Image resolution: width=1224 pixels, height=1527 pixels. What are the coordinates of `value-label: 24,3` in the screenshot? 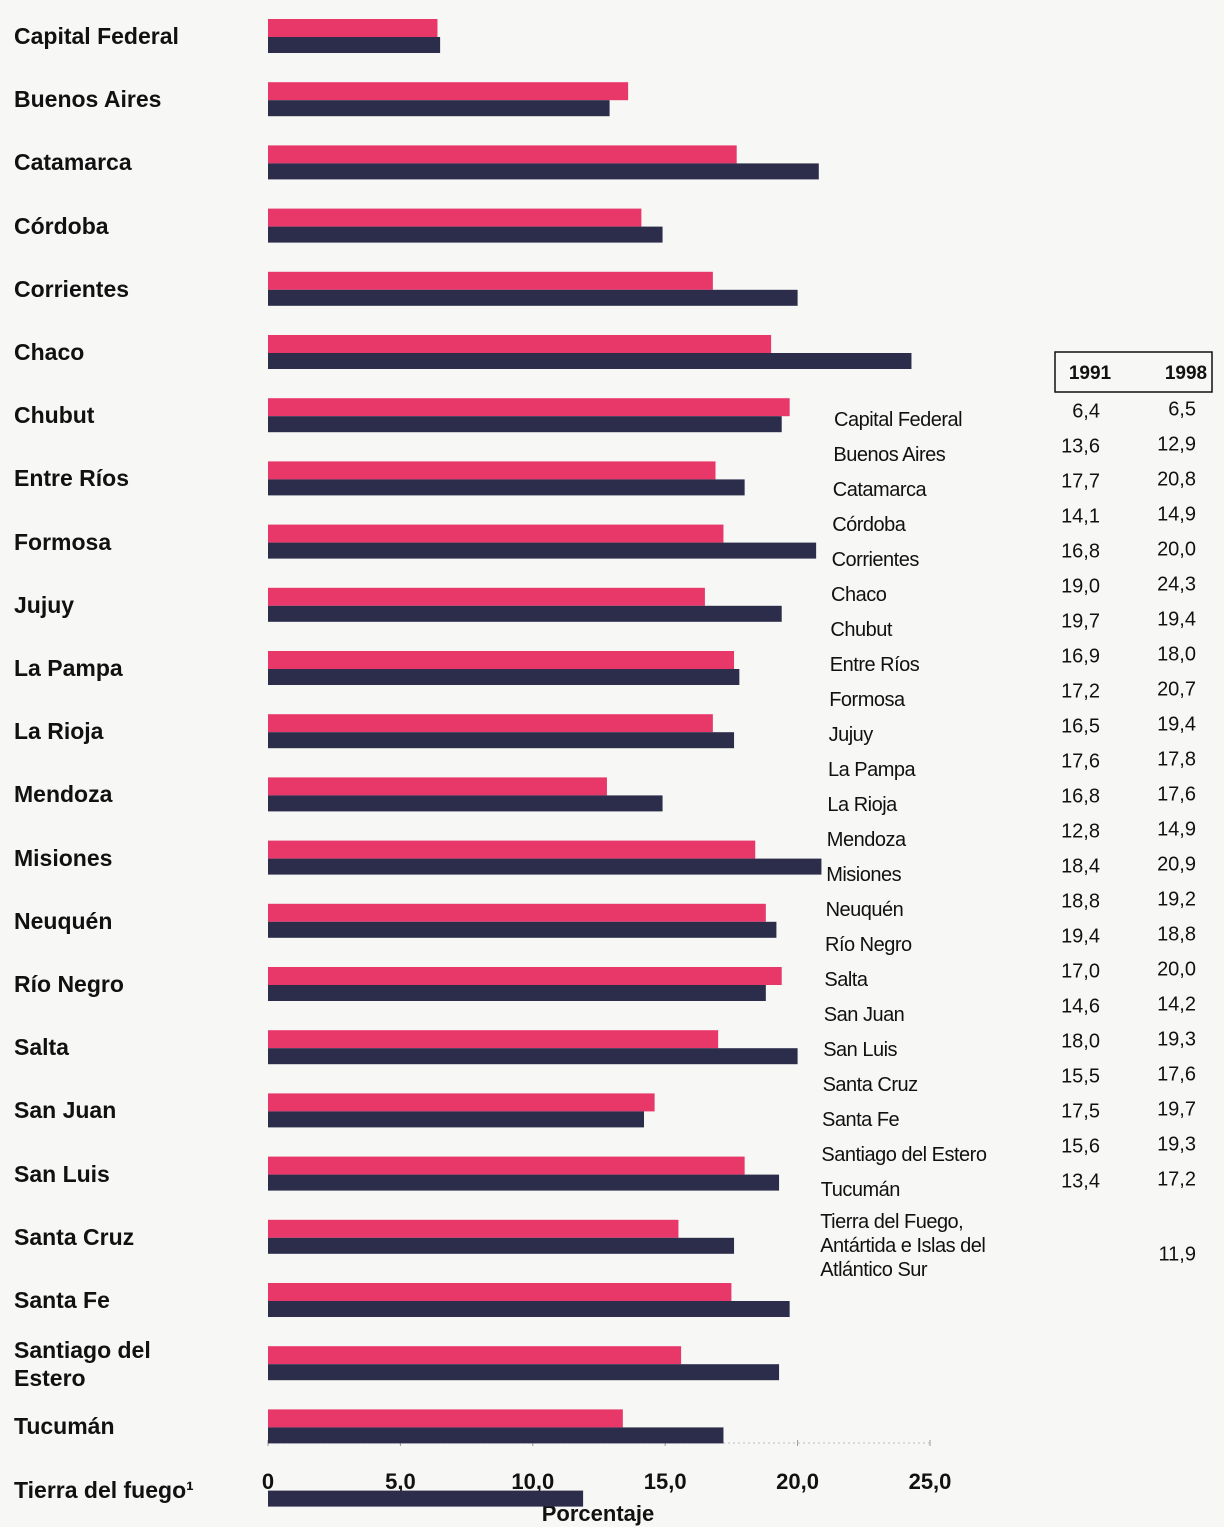 It's located at (1176, 584).